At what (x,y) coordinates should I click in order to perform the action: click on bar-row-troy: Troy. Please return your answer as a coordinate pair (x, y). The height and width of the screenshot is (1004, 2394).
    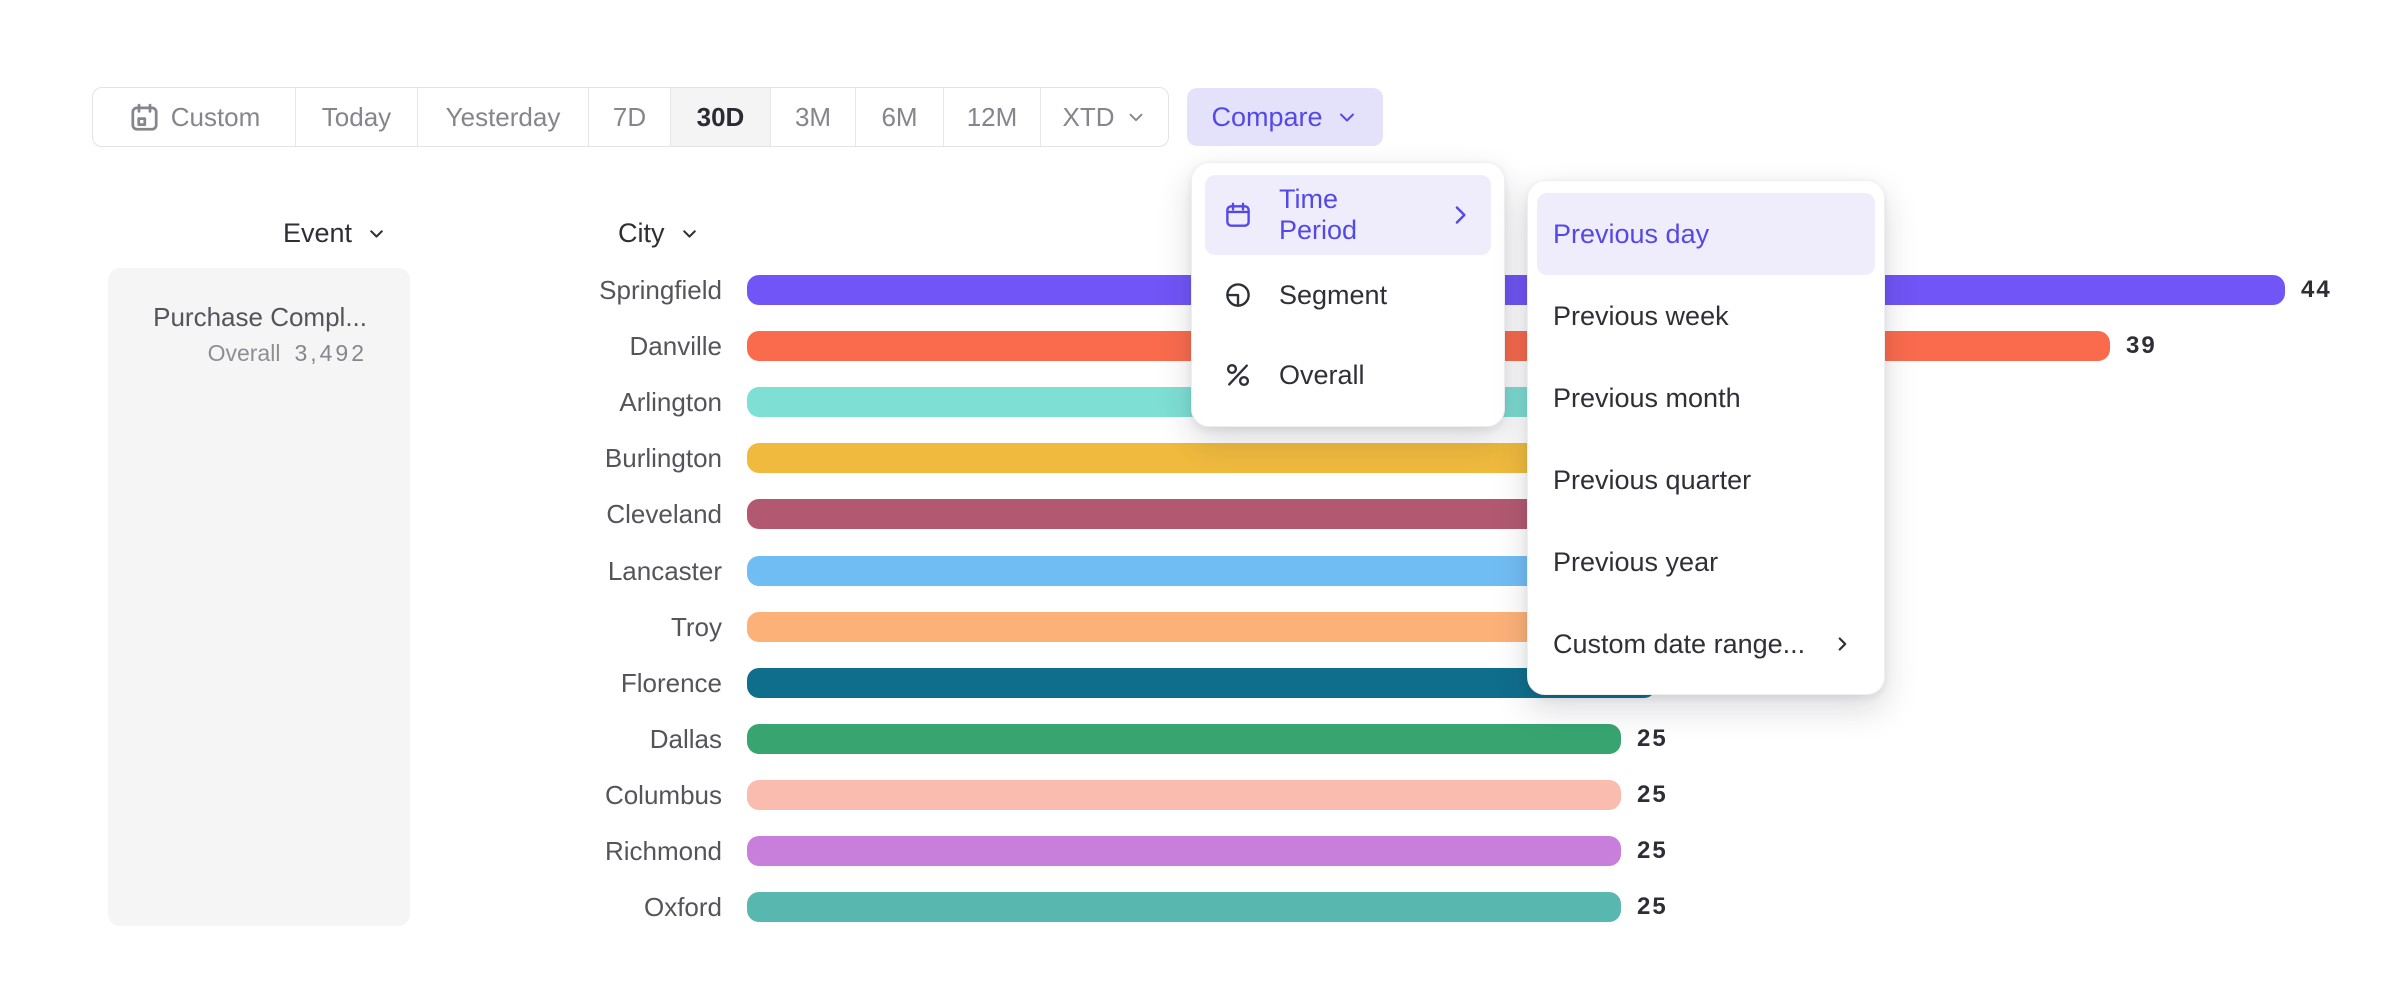
    Looking at the image, I should click on (1197, 626).